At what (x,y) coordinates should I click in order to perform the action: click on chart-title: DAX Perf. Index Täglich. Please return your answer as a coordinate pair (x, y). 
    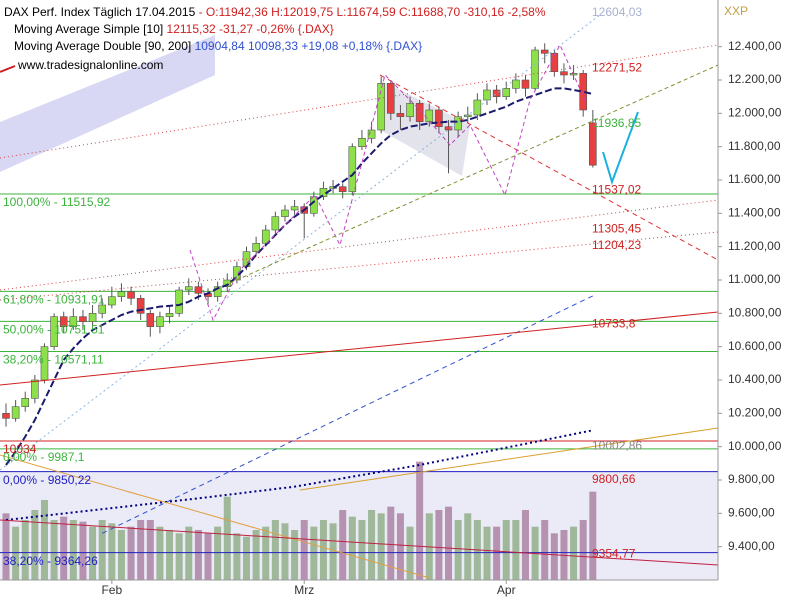
    Looking at the image, I should click on (68, 12).